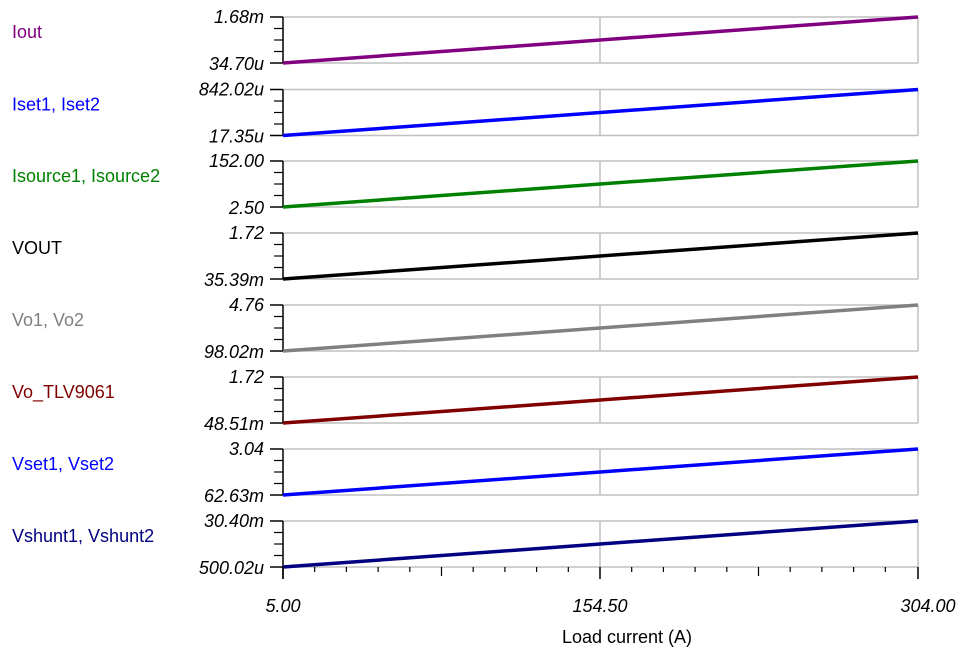  I want to click on y-min-label: 17.35u, so click(236, 137).